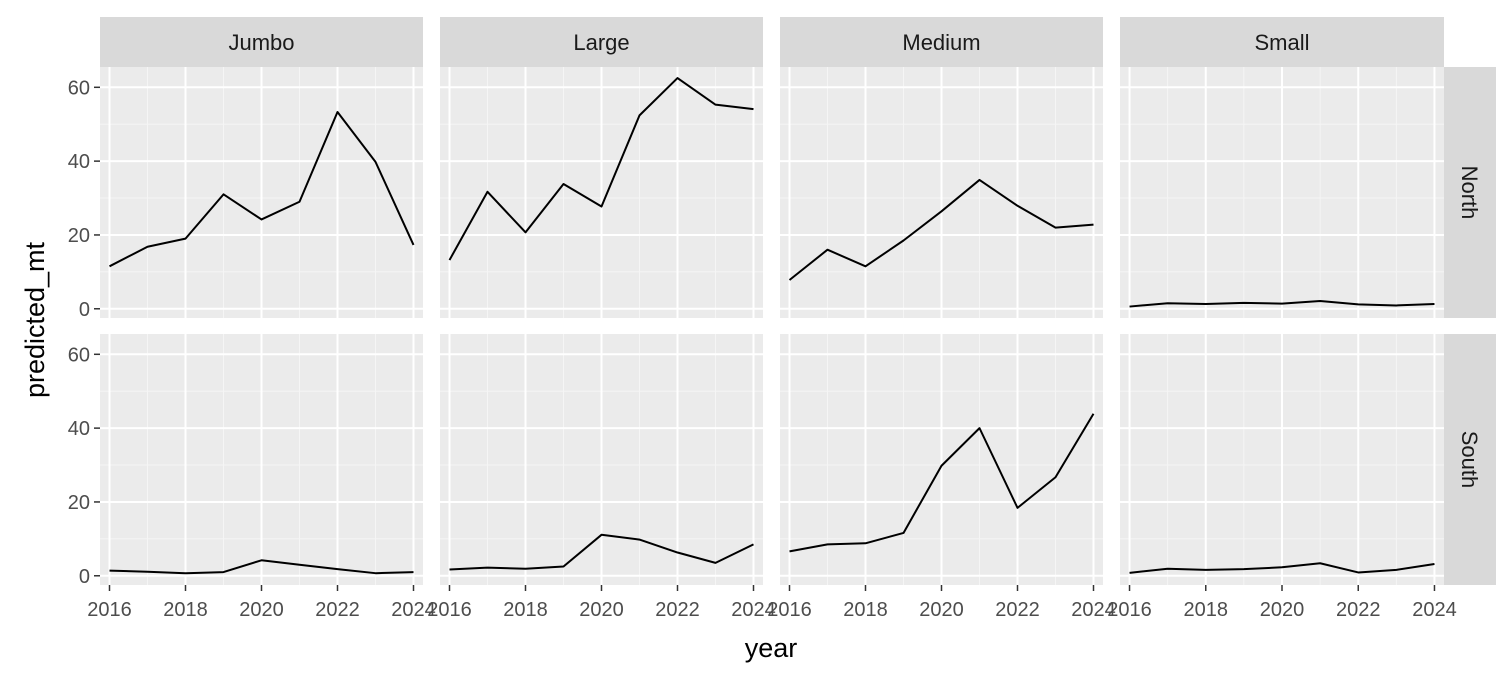 The image size is (1512, 680). I want to click on y-axis-title: predicted_mt, so click(35, 319).